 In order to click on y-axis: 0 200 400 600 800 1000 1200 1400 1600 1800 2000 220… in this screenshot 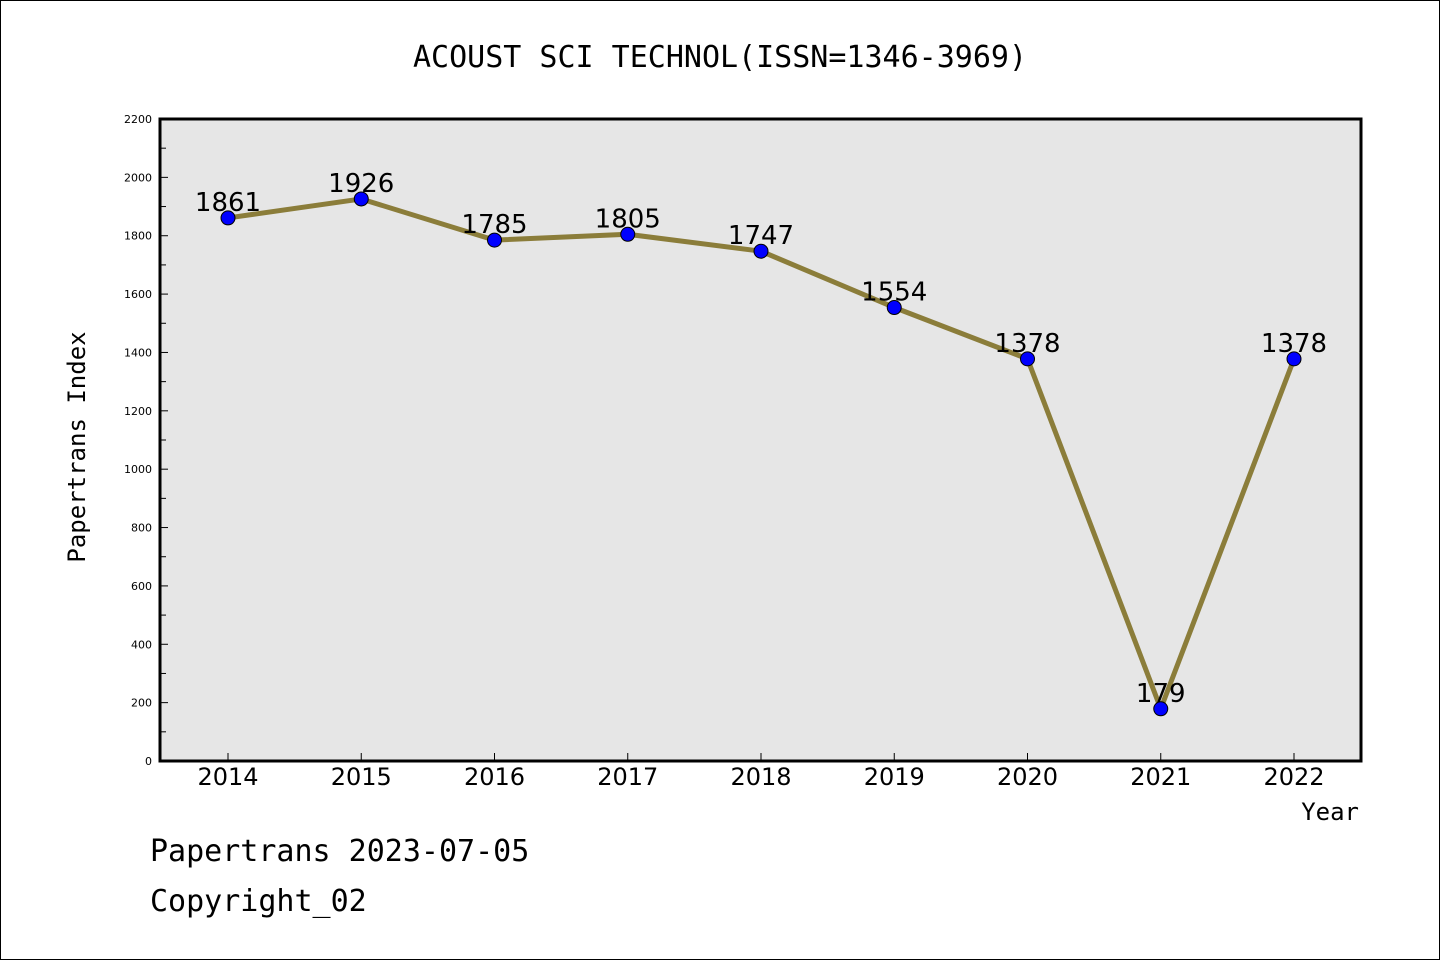, I will do `click(146, 440)`.